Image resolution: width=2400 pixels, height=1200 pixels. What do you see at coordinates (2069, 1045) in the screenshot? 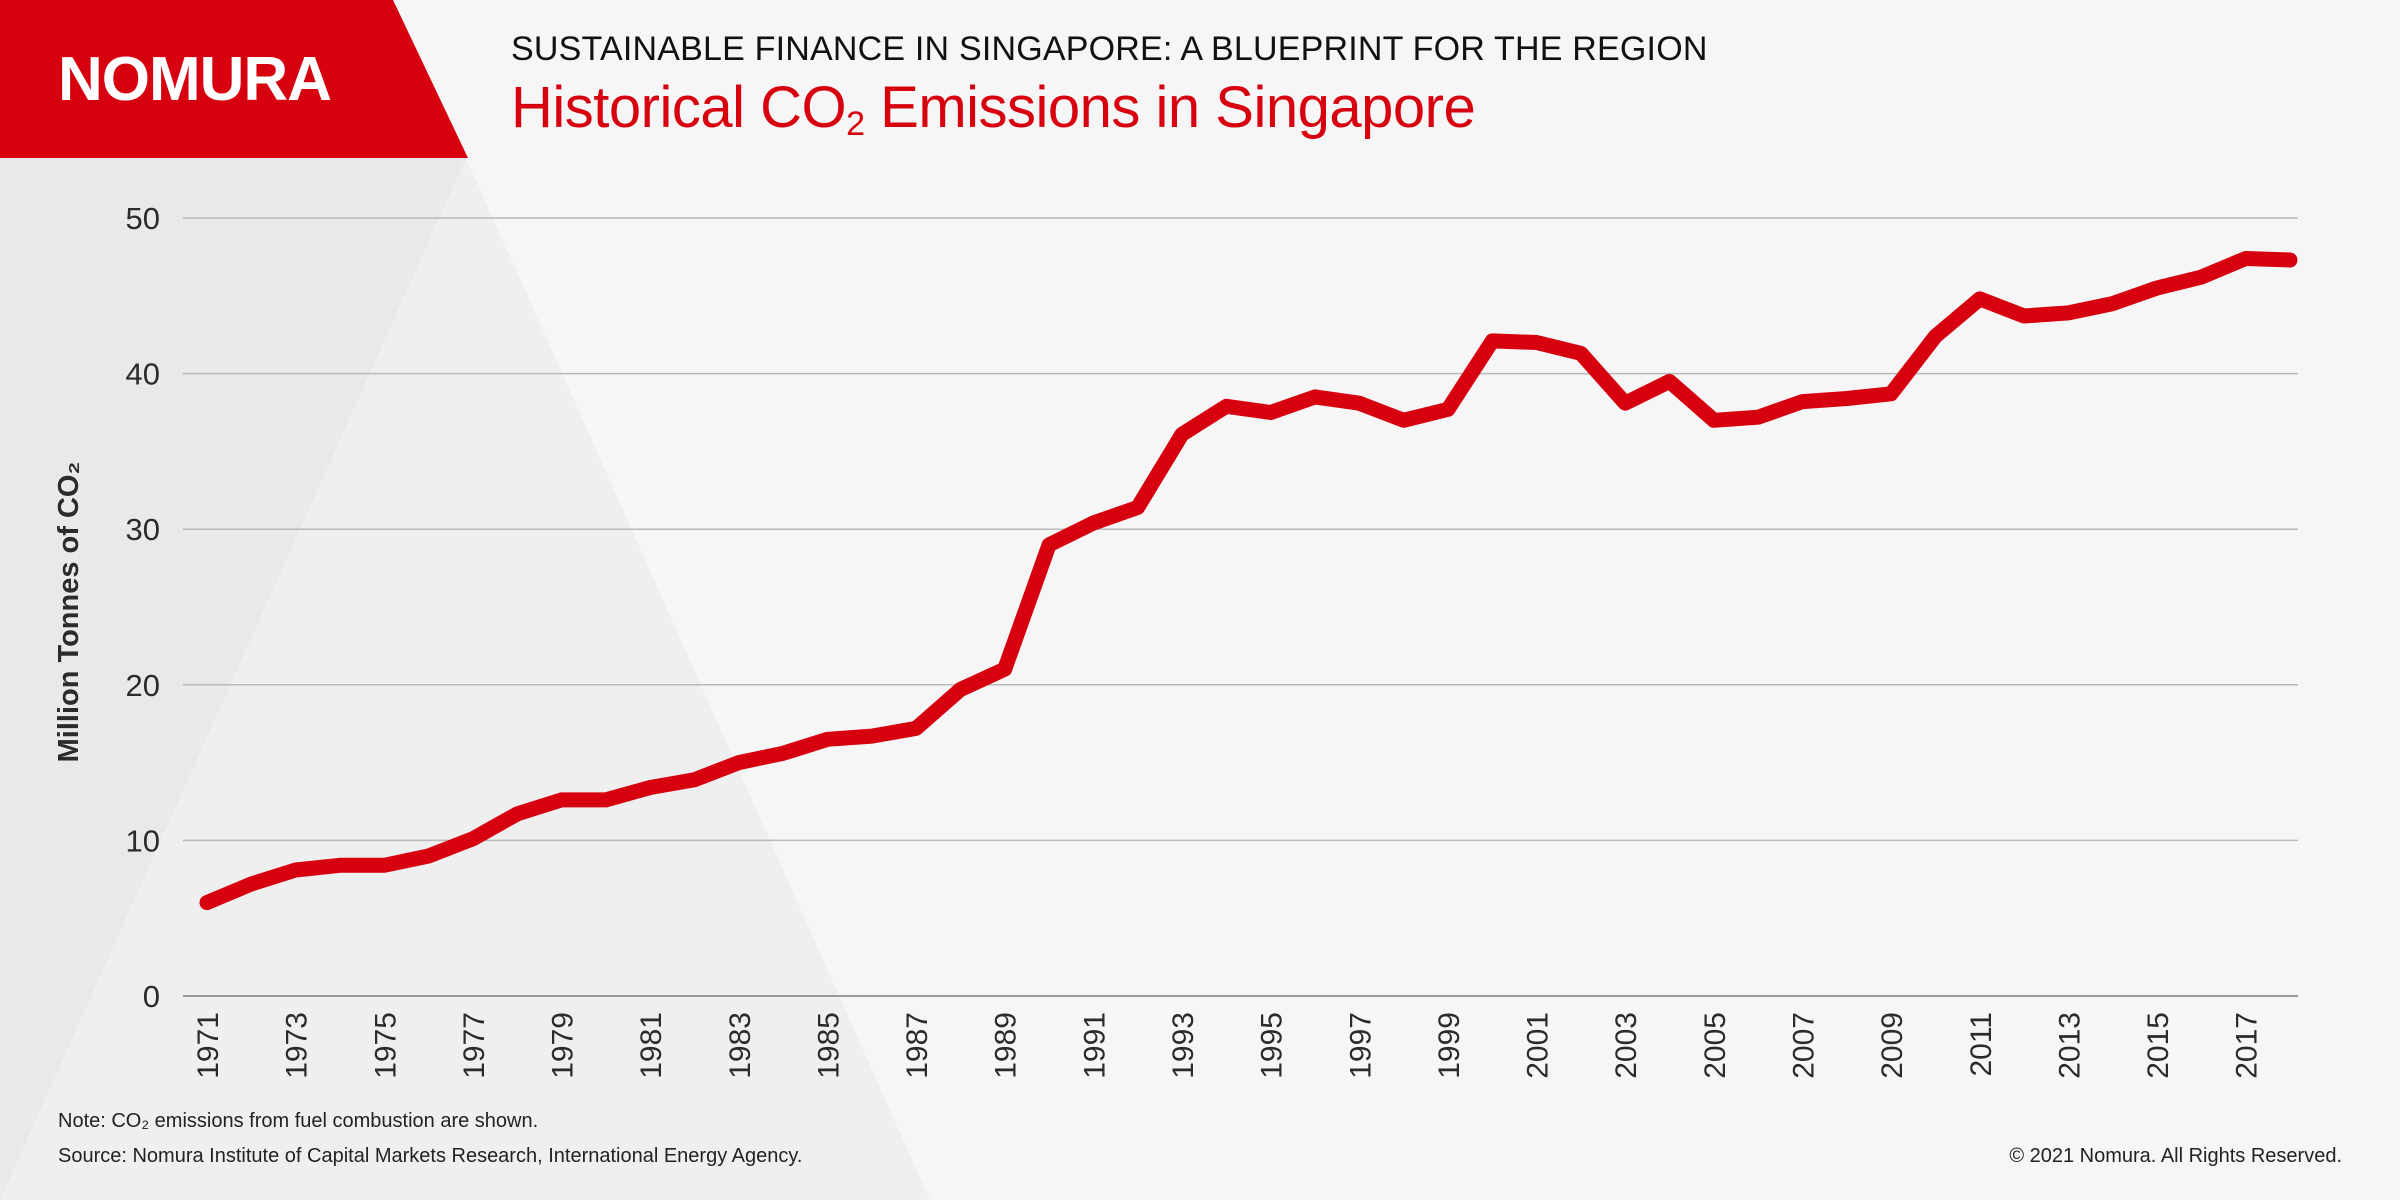
I see `x-tick-label: 2013` at bounding box center [2069, 1045].